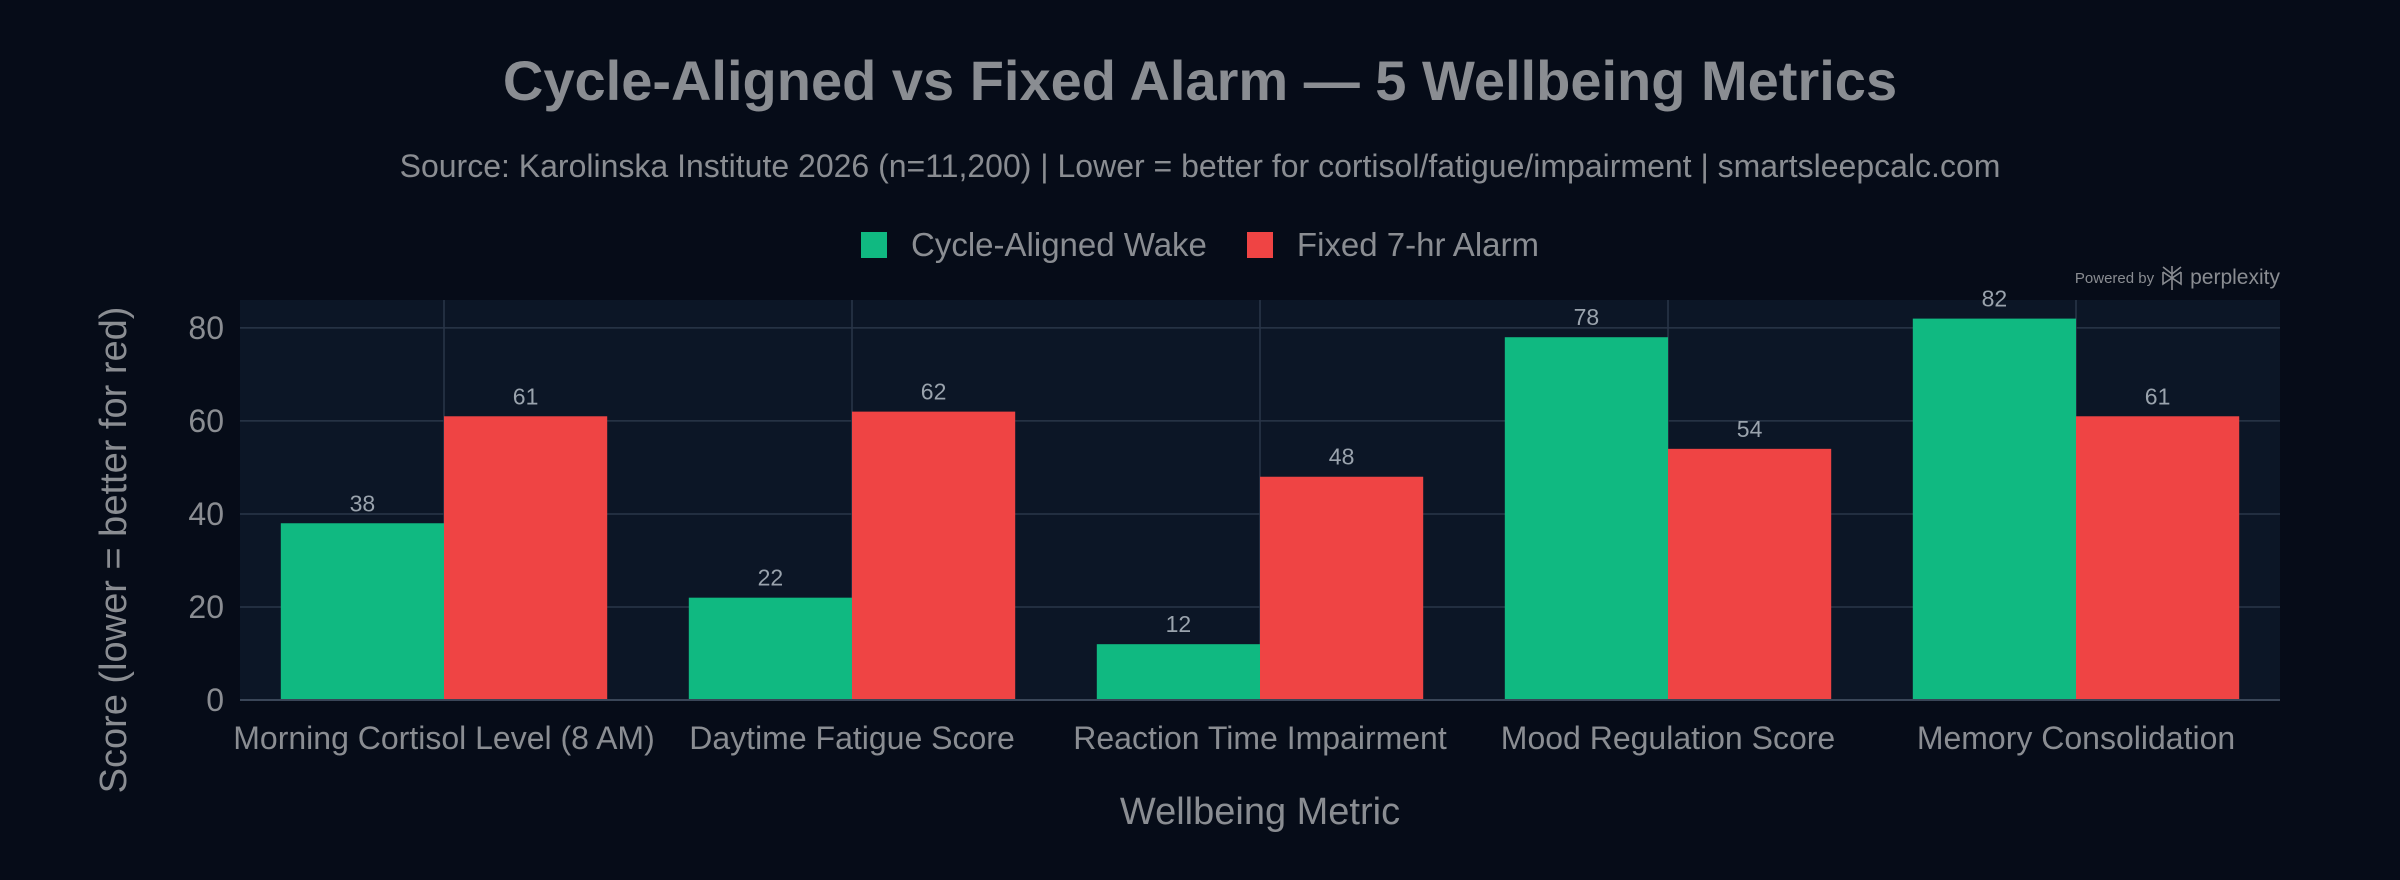 The width and height of the screenshot is (2400, 880). Describe the element at coordinates (851, 738) in the screenshot. I see `x-tick-label: Daytime Fatigue Score` at that location.